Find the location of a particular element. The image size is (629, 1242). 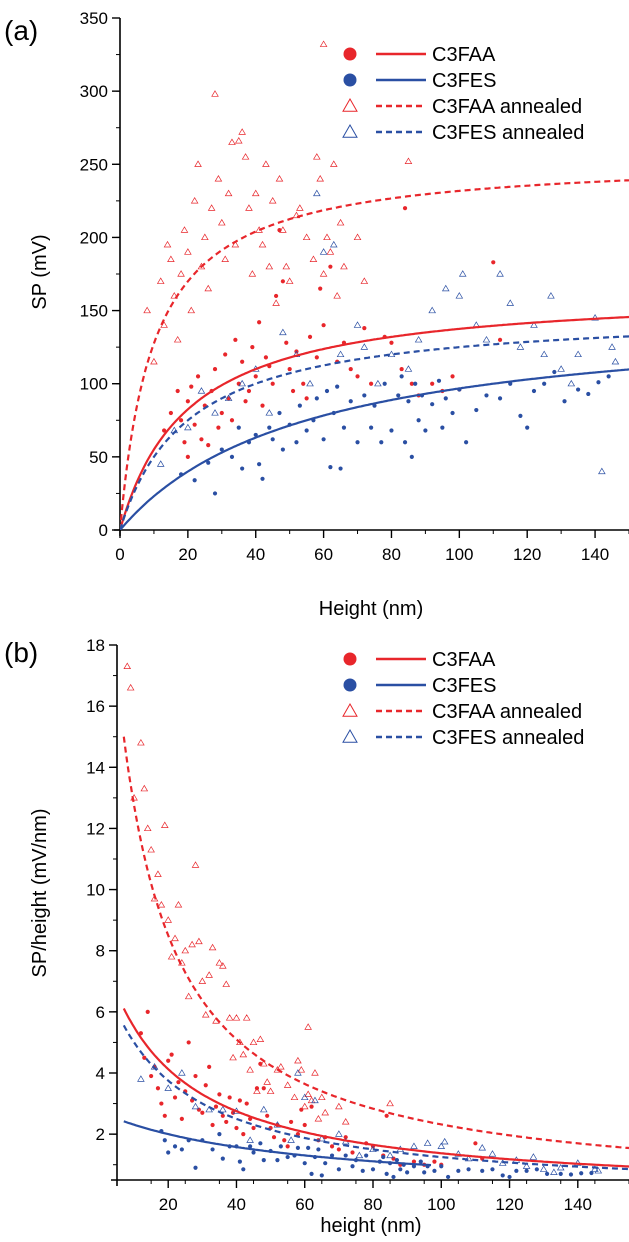

x-tick-label: 120 is located at coordinates (509, 1204).